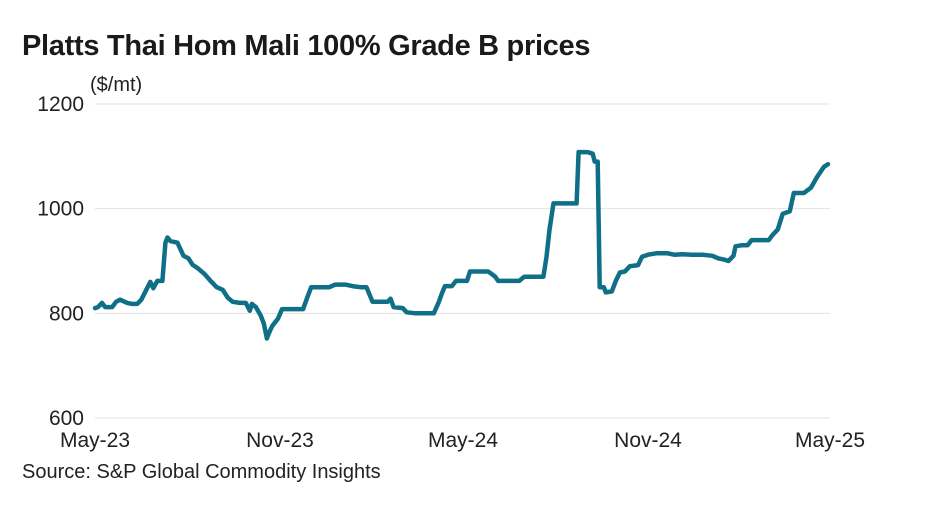 The width and height of the screenshot is (928, 529). What do you see at coordinates (66, 313) in the screenshot?
I see `y-tick-label: 800` at bounding box center [66, 313].